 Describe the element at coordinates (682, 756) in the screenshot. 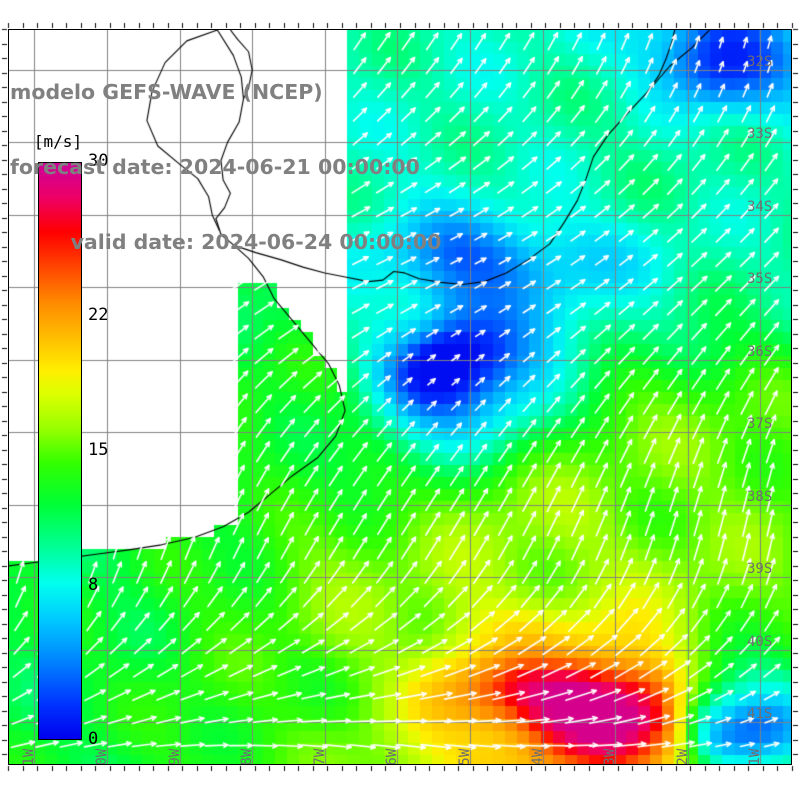

I see `lon-tick-label: 52W` at that location.